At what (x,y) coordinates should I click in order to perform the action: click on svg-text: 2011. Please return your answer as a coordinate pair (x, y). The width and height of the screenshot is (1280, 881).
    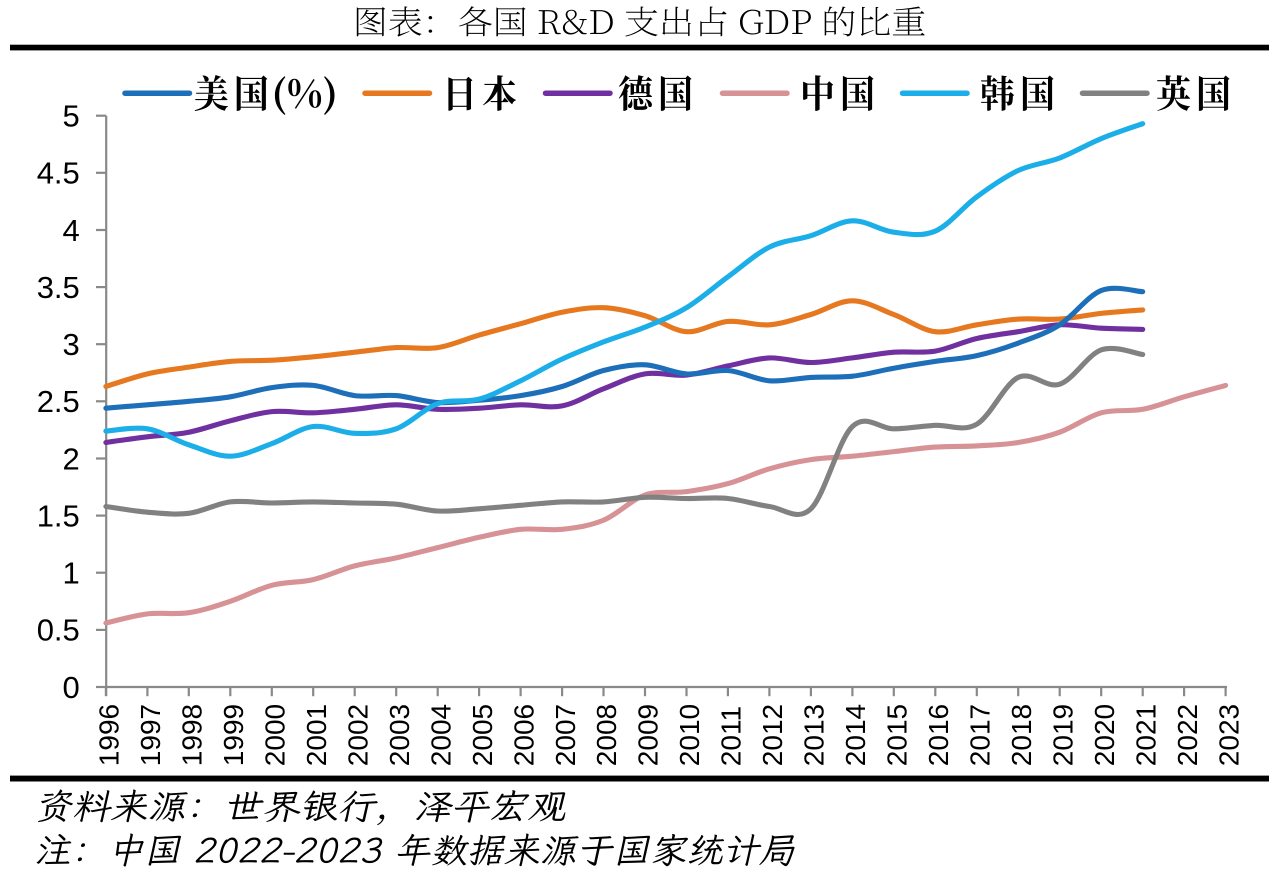
    Looking at the image, I should click on (731, 736).